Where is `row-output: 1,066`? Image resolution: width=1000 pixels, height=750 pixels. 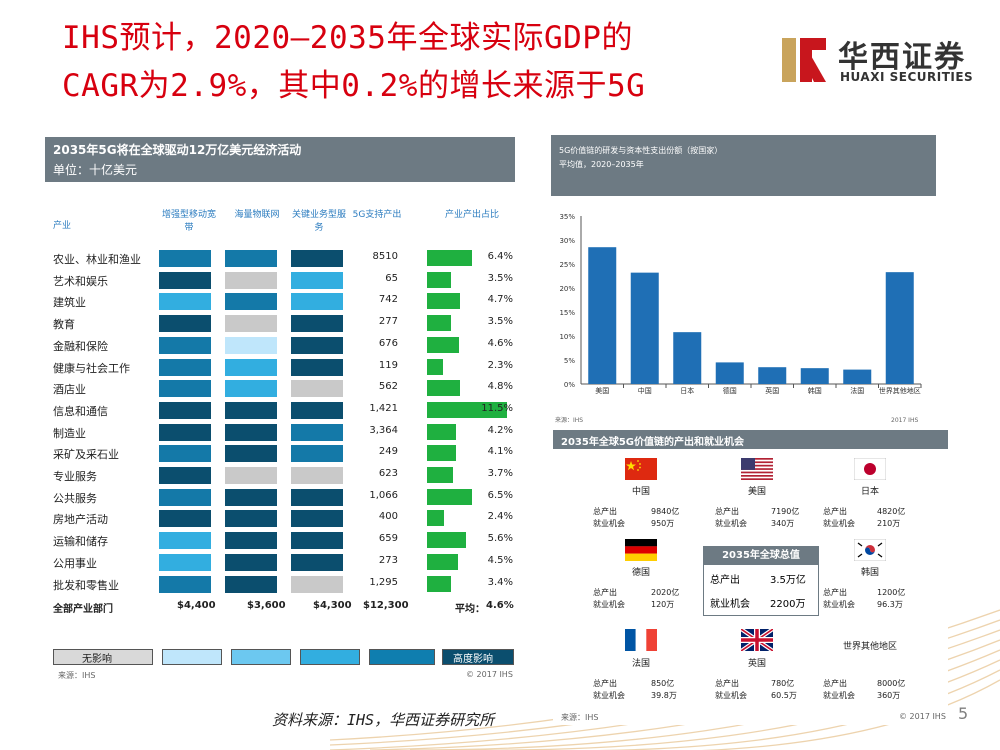 row-output: 1,066 is located at coordinates (383, 495).